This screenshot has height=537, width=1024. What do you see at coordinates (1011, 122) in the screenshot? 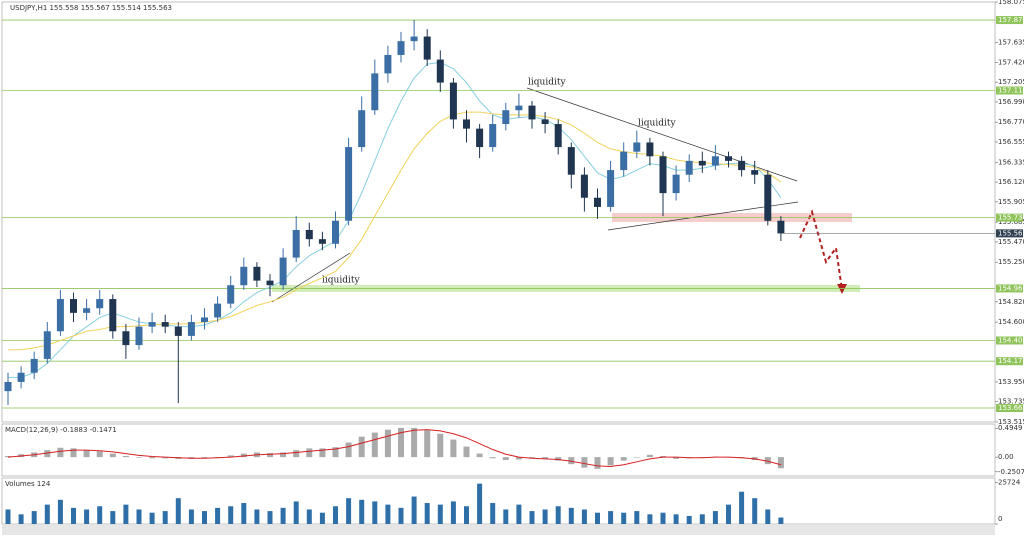
I see `y-tick-label: 156.770` at bounding box center [1011, 122].